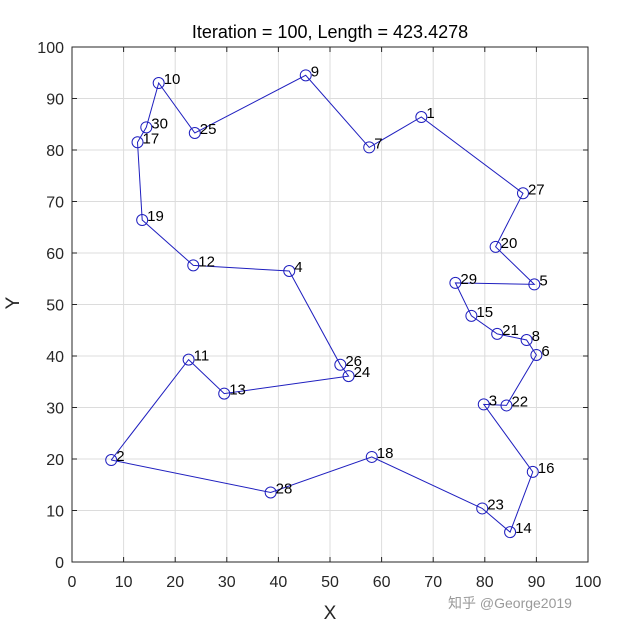  Describe the element at coordinates (202, 356) in the screenshot. I see `city-label-11: 11` at that location.